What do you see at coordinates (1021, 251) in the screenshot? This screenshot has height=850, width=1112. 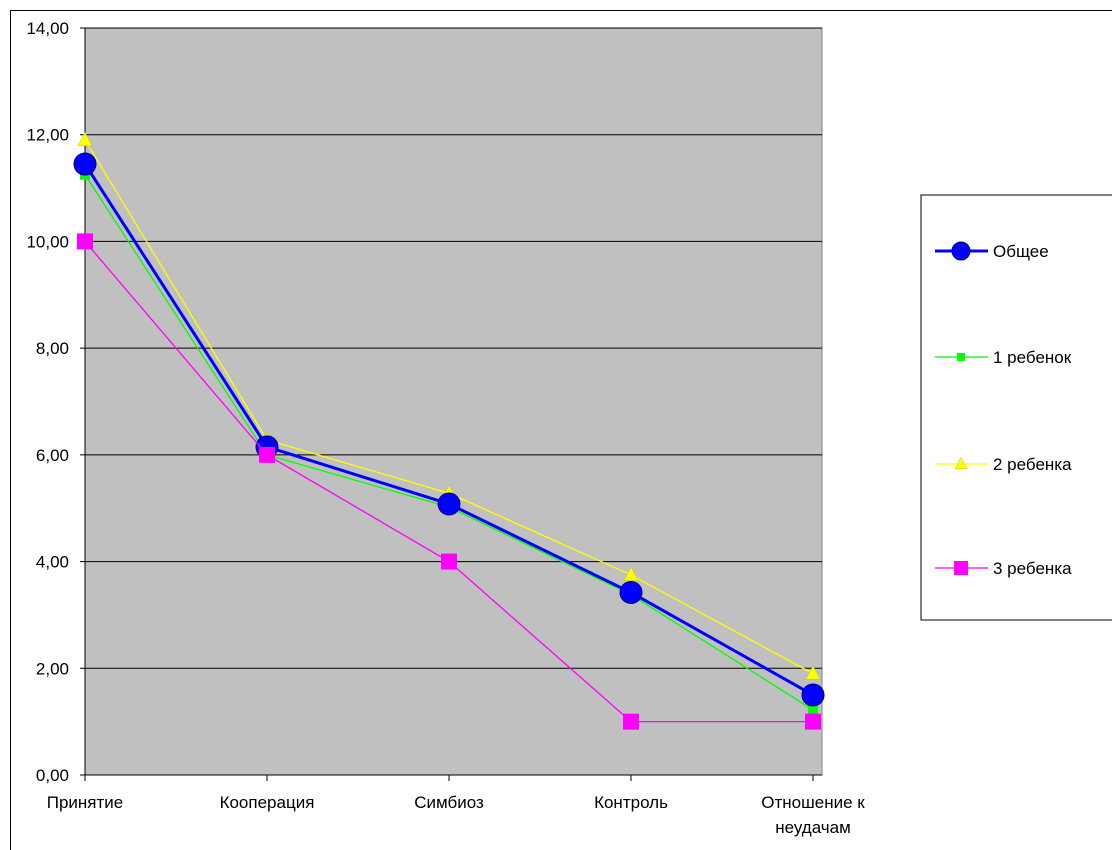 I see `legend-label: Общее` at bounding box center [1021, 251].